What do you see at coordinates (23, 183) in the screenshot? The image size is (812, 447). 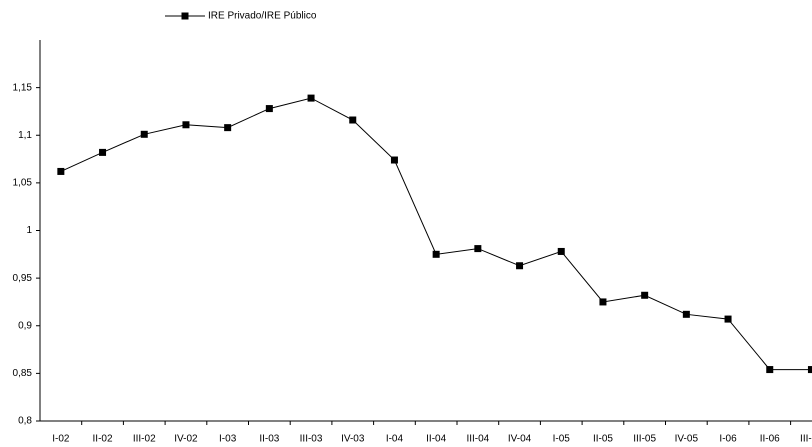 I see `y-tick-label: 1,05` at bounding box center [23, 183].